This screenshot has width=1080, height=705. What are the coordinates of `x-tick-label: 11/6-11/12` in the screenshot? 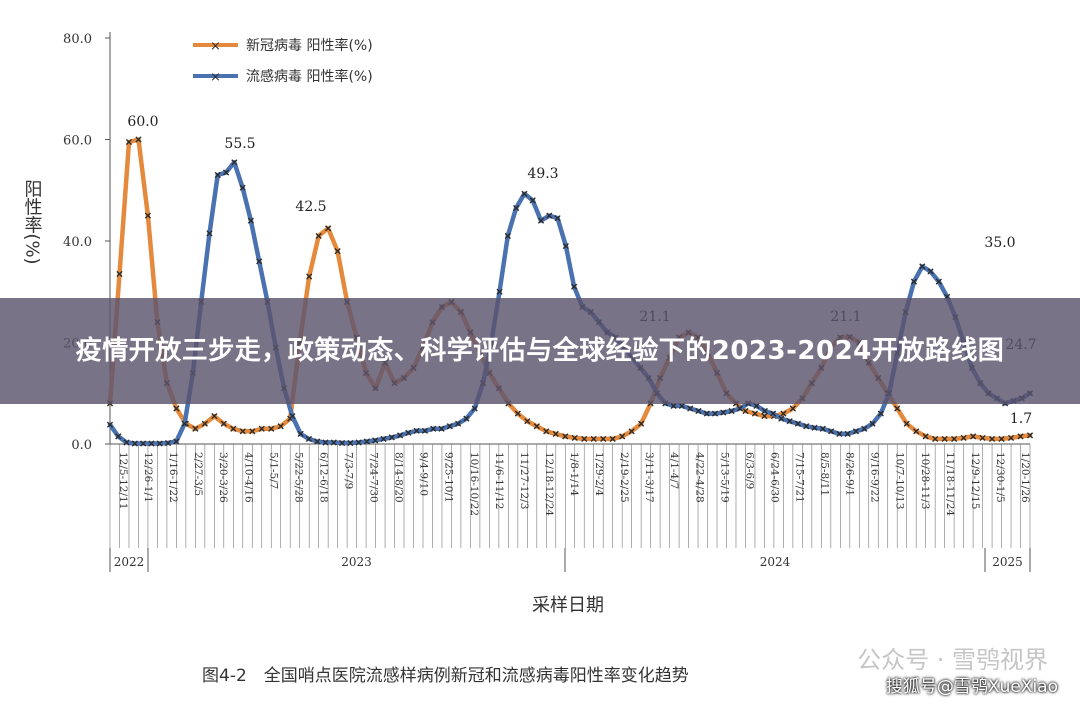 It's located at (499, 480).